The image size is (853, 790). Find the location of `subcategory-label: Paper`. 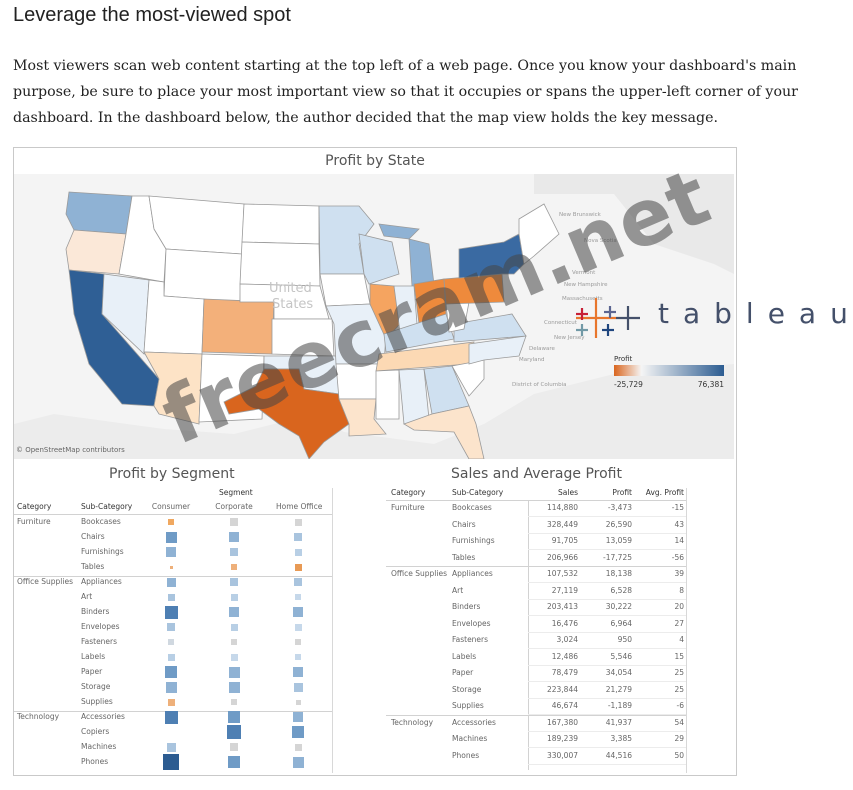

subcategory-label: Paper is located at coordinates (463, 672).